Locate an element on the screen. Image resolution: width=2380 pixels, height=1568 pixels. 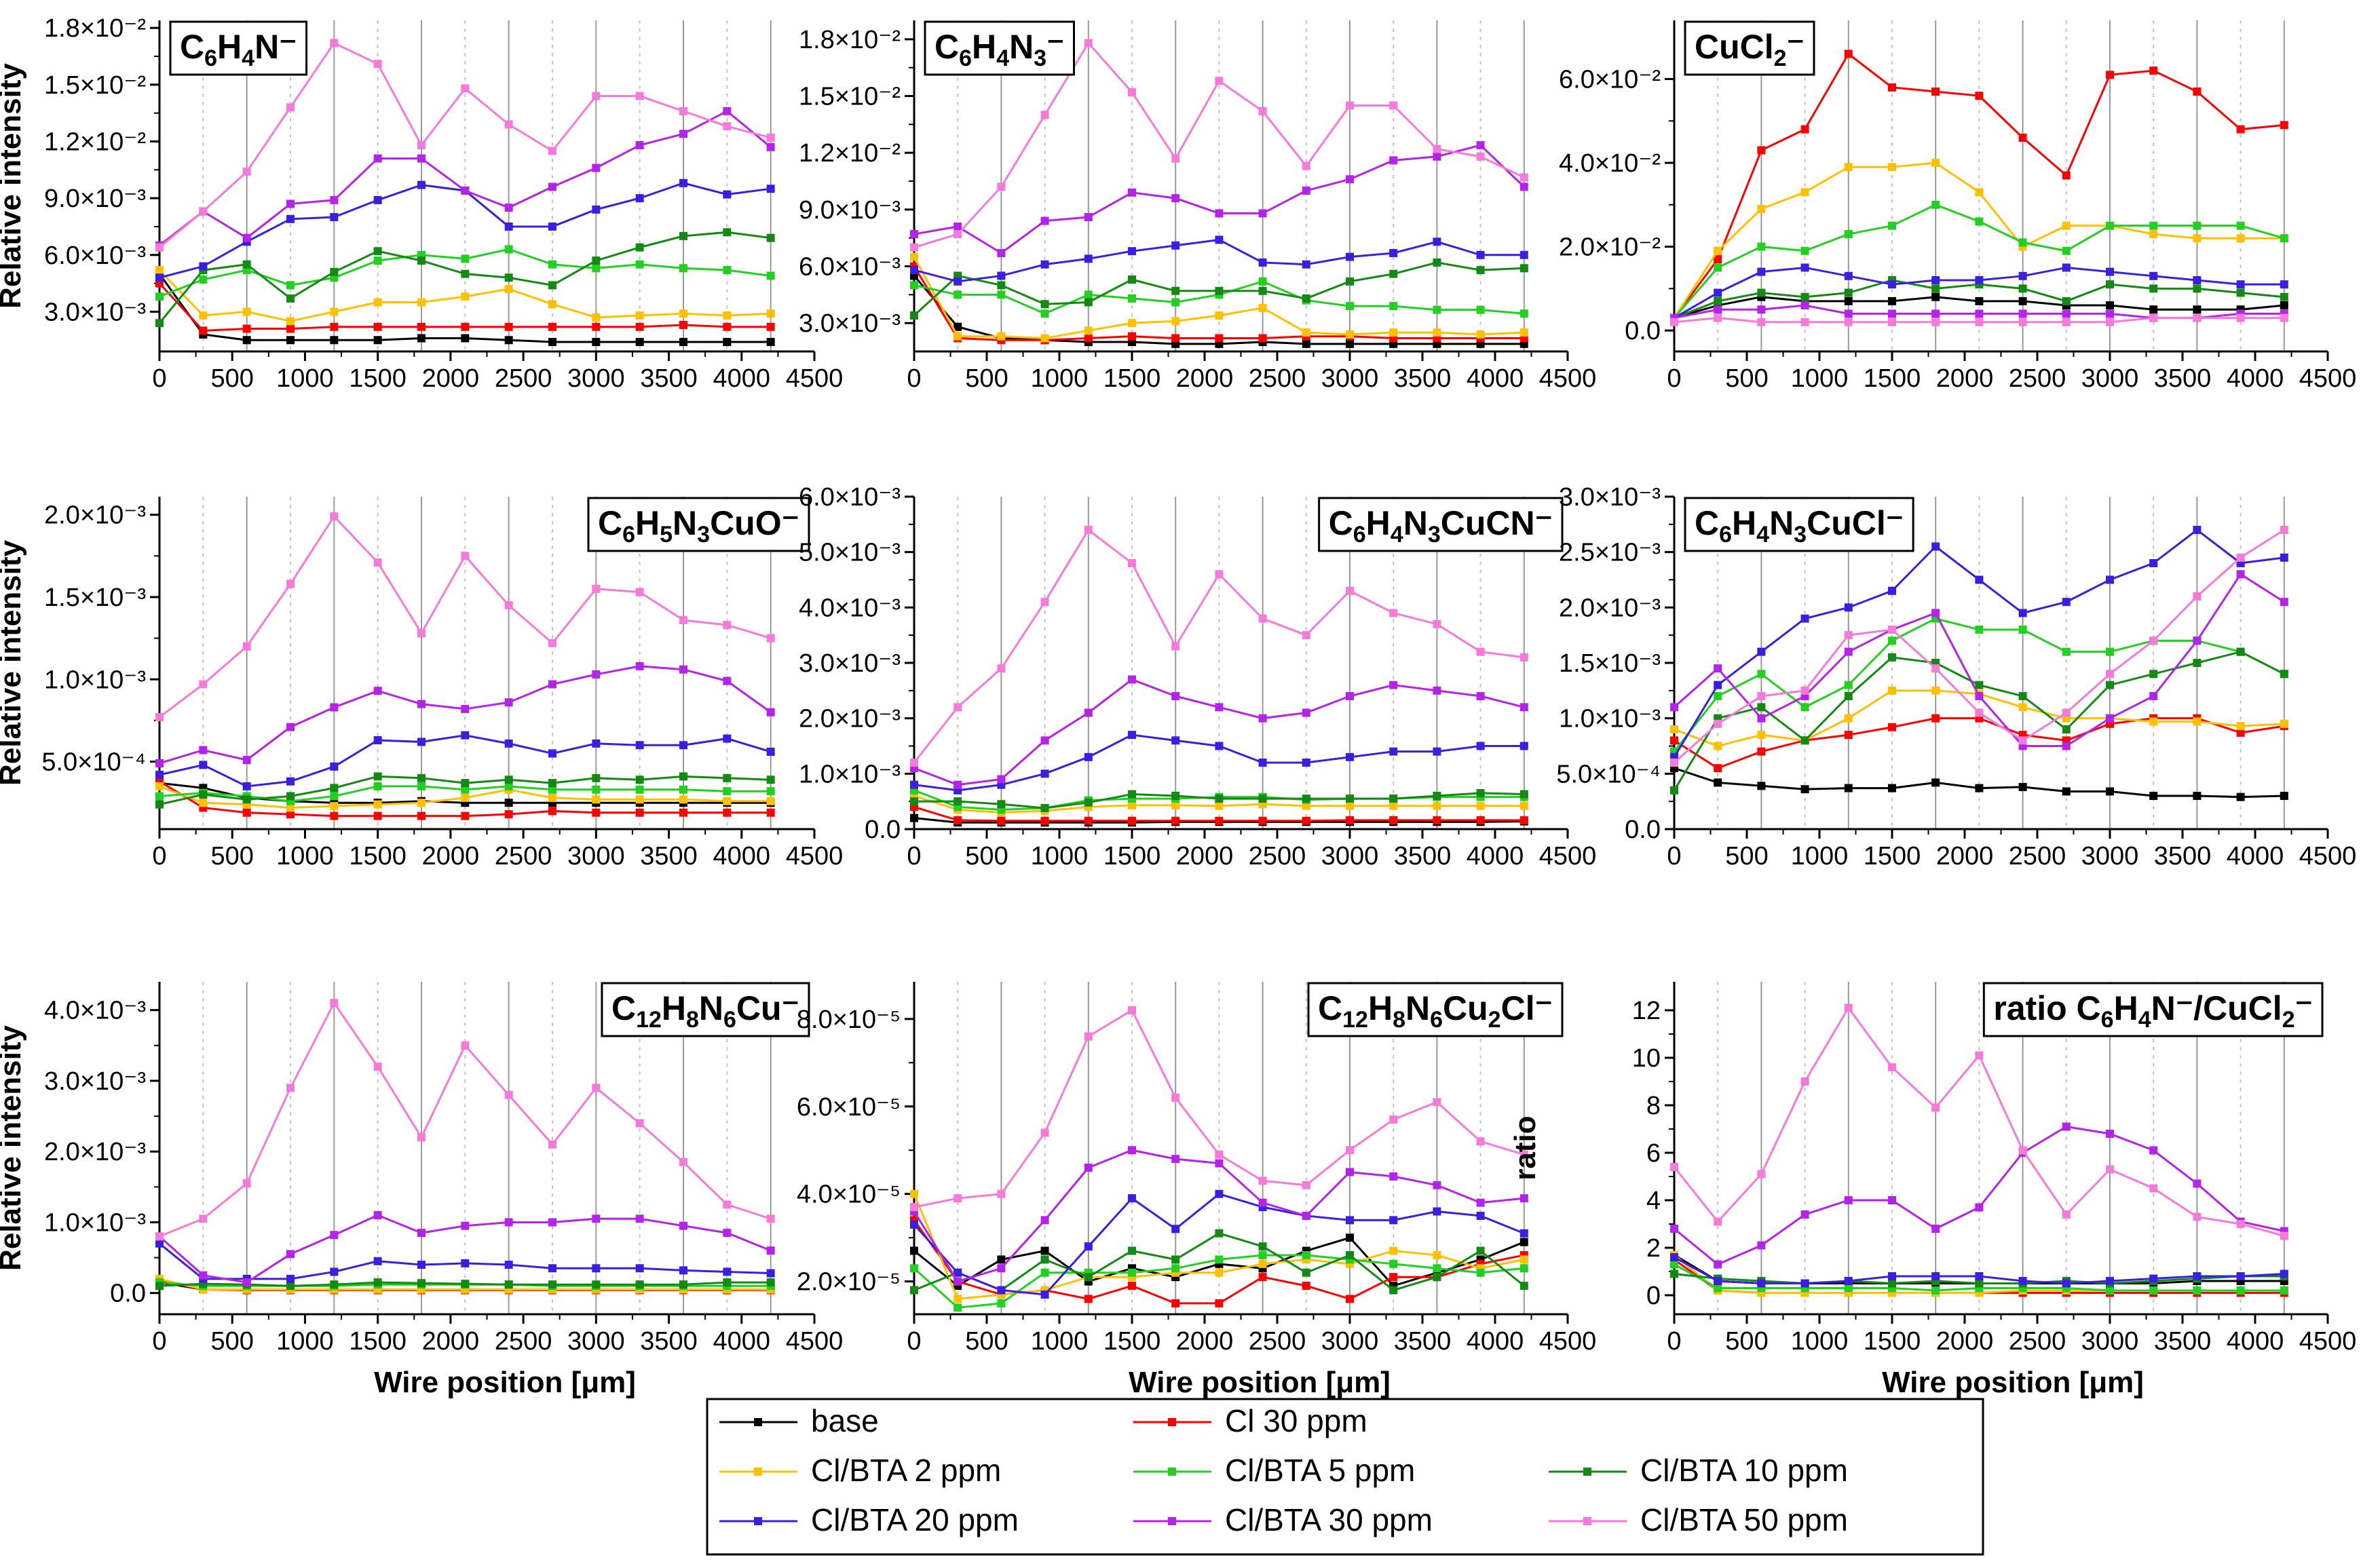
x-tick-label: 2000 is located at coordinates (1205, 1341).